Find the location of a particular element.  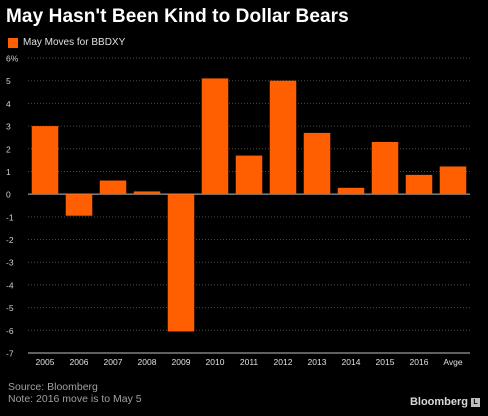

source-note: Source: Bloomberg is located at coordinates (53, 387).